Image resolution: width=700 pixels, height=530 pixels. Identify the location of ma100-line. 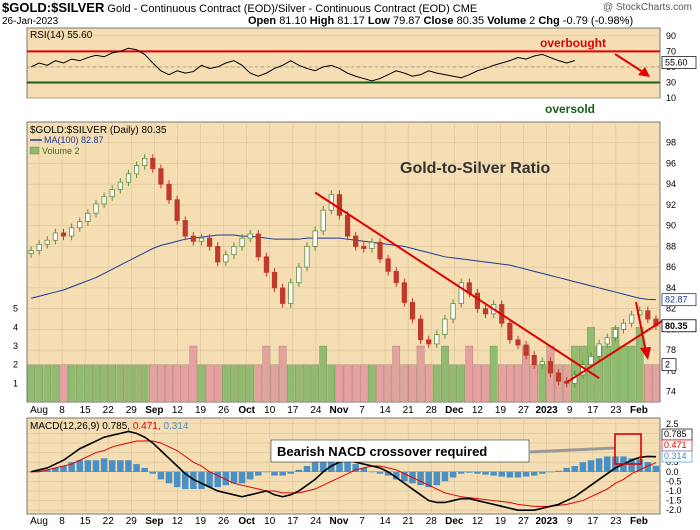
(343, 267).